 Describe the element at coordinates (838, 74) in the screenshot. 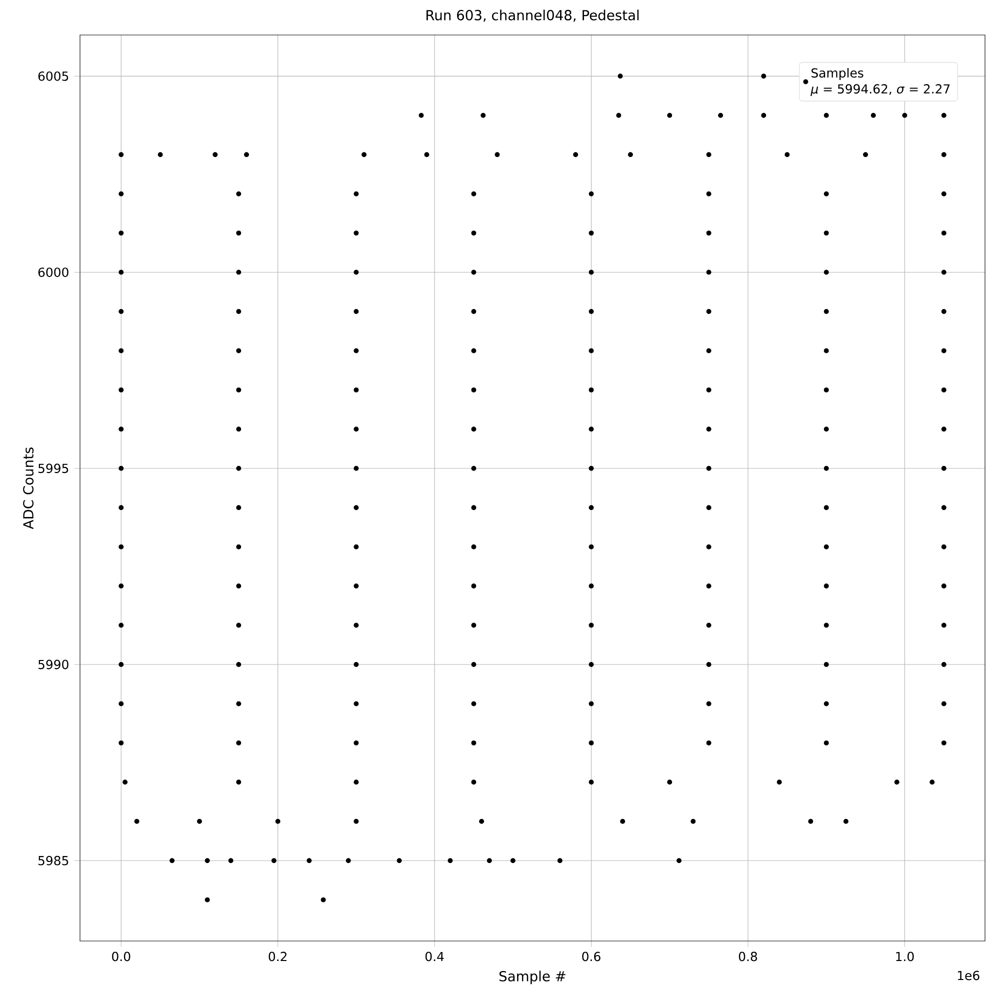

I see `legend-label: Samples` at that location.